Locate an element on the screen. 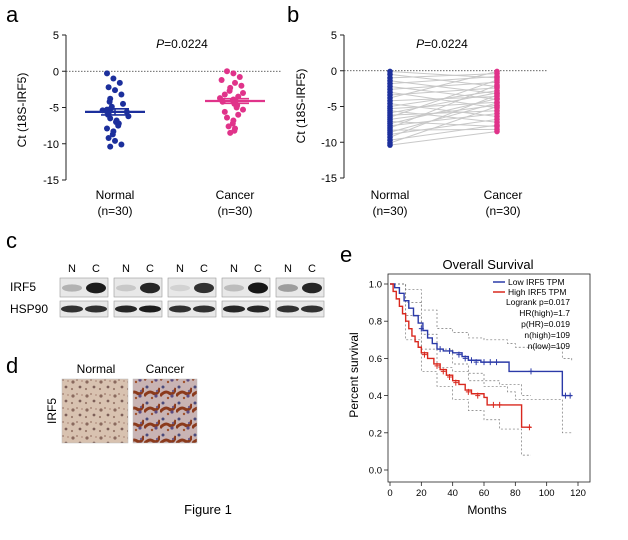 This screenshot has height=540, width=628. survival-curve-high is located at coordinates (460, 355).